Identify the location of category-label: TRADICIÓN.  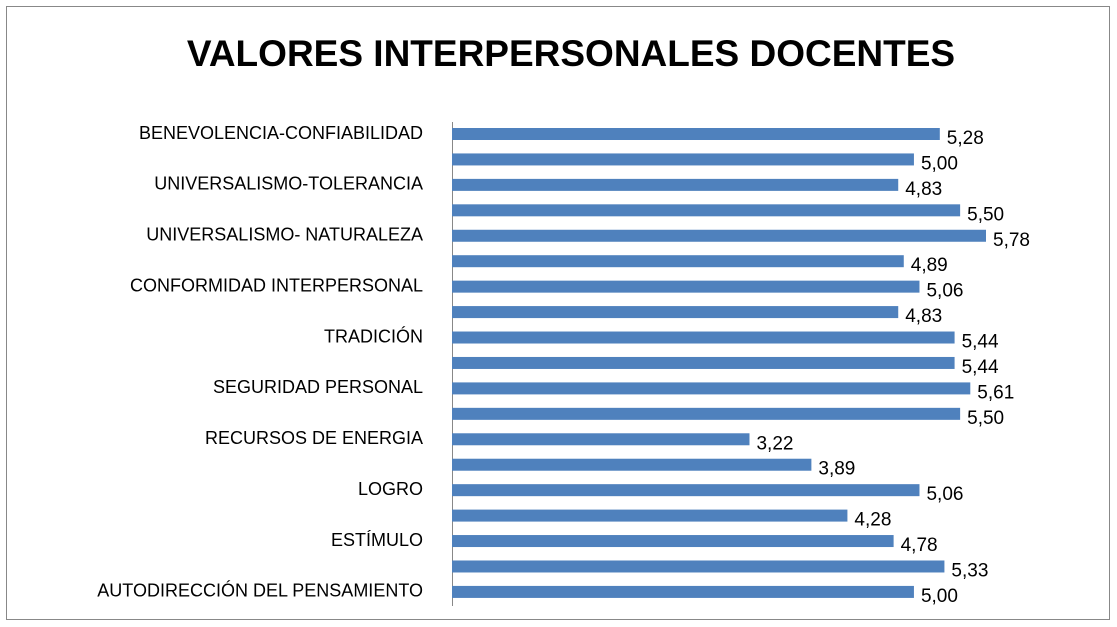
(373, 335).